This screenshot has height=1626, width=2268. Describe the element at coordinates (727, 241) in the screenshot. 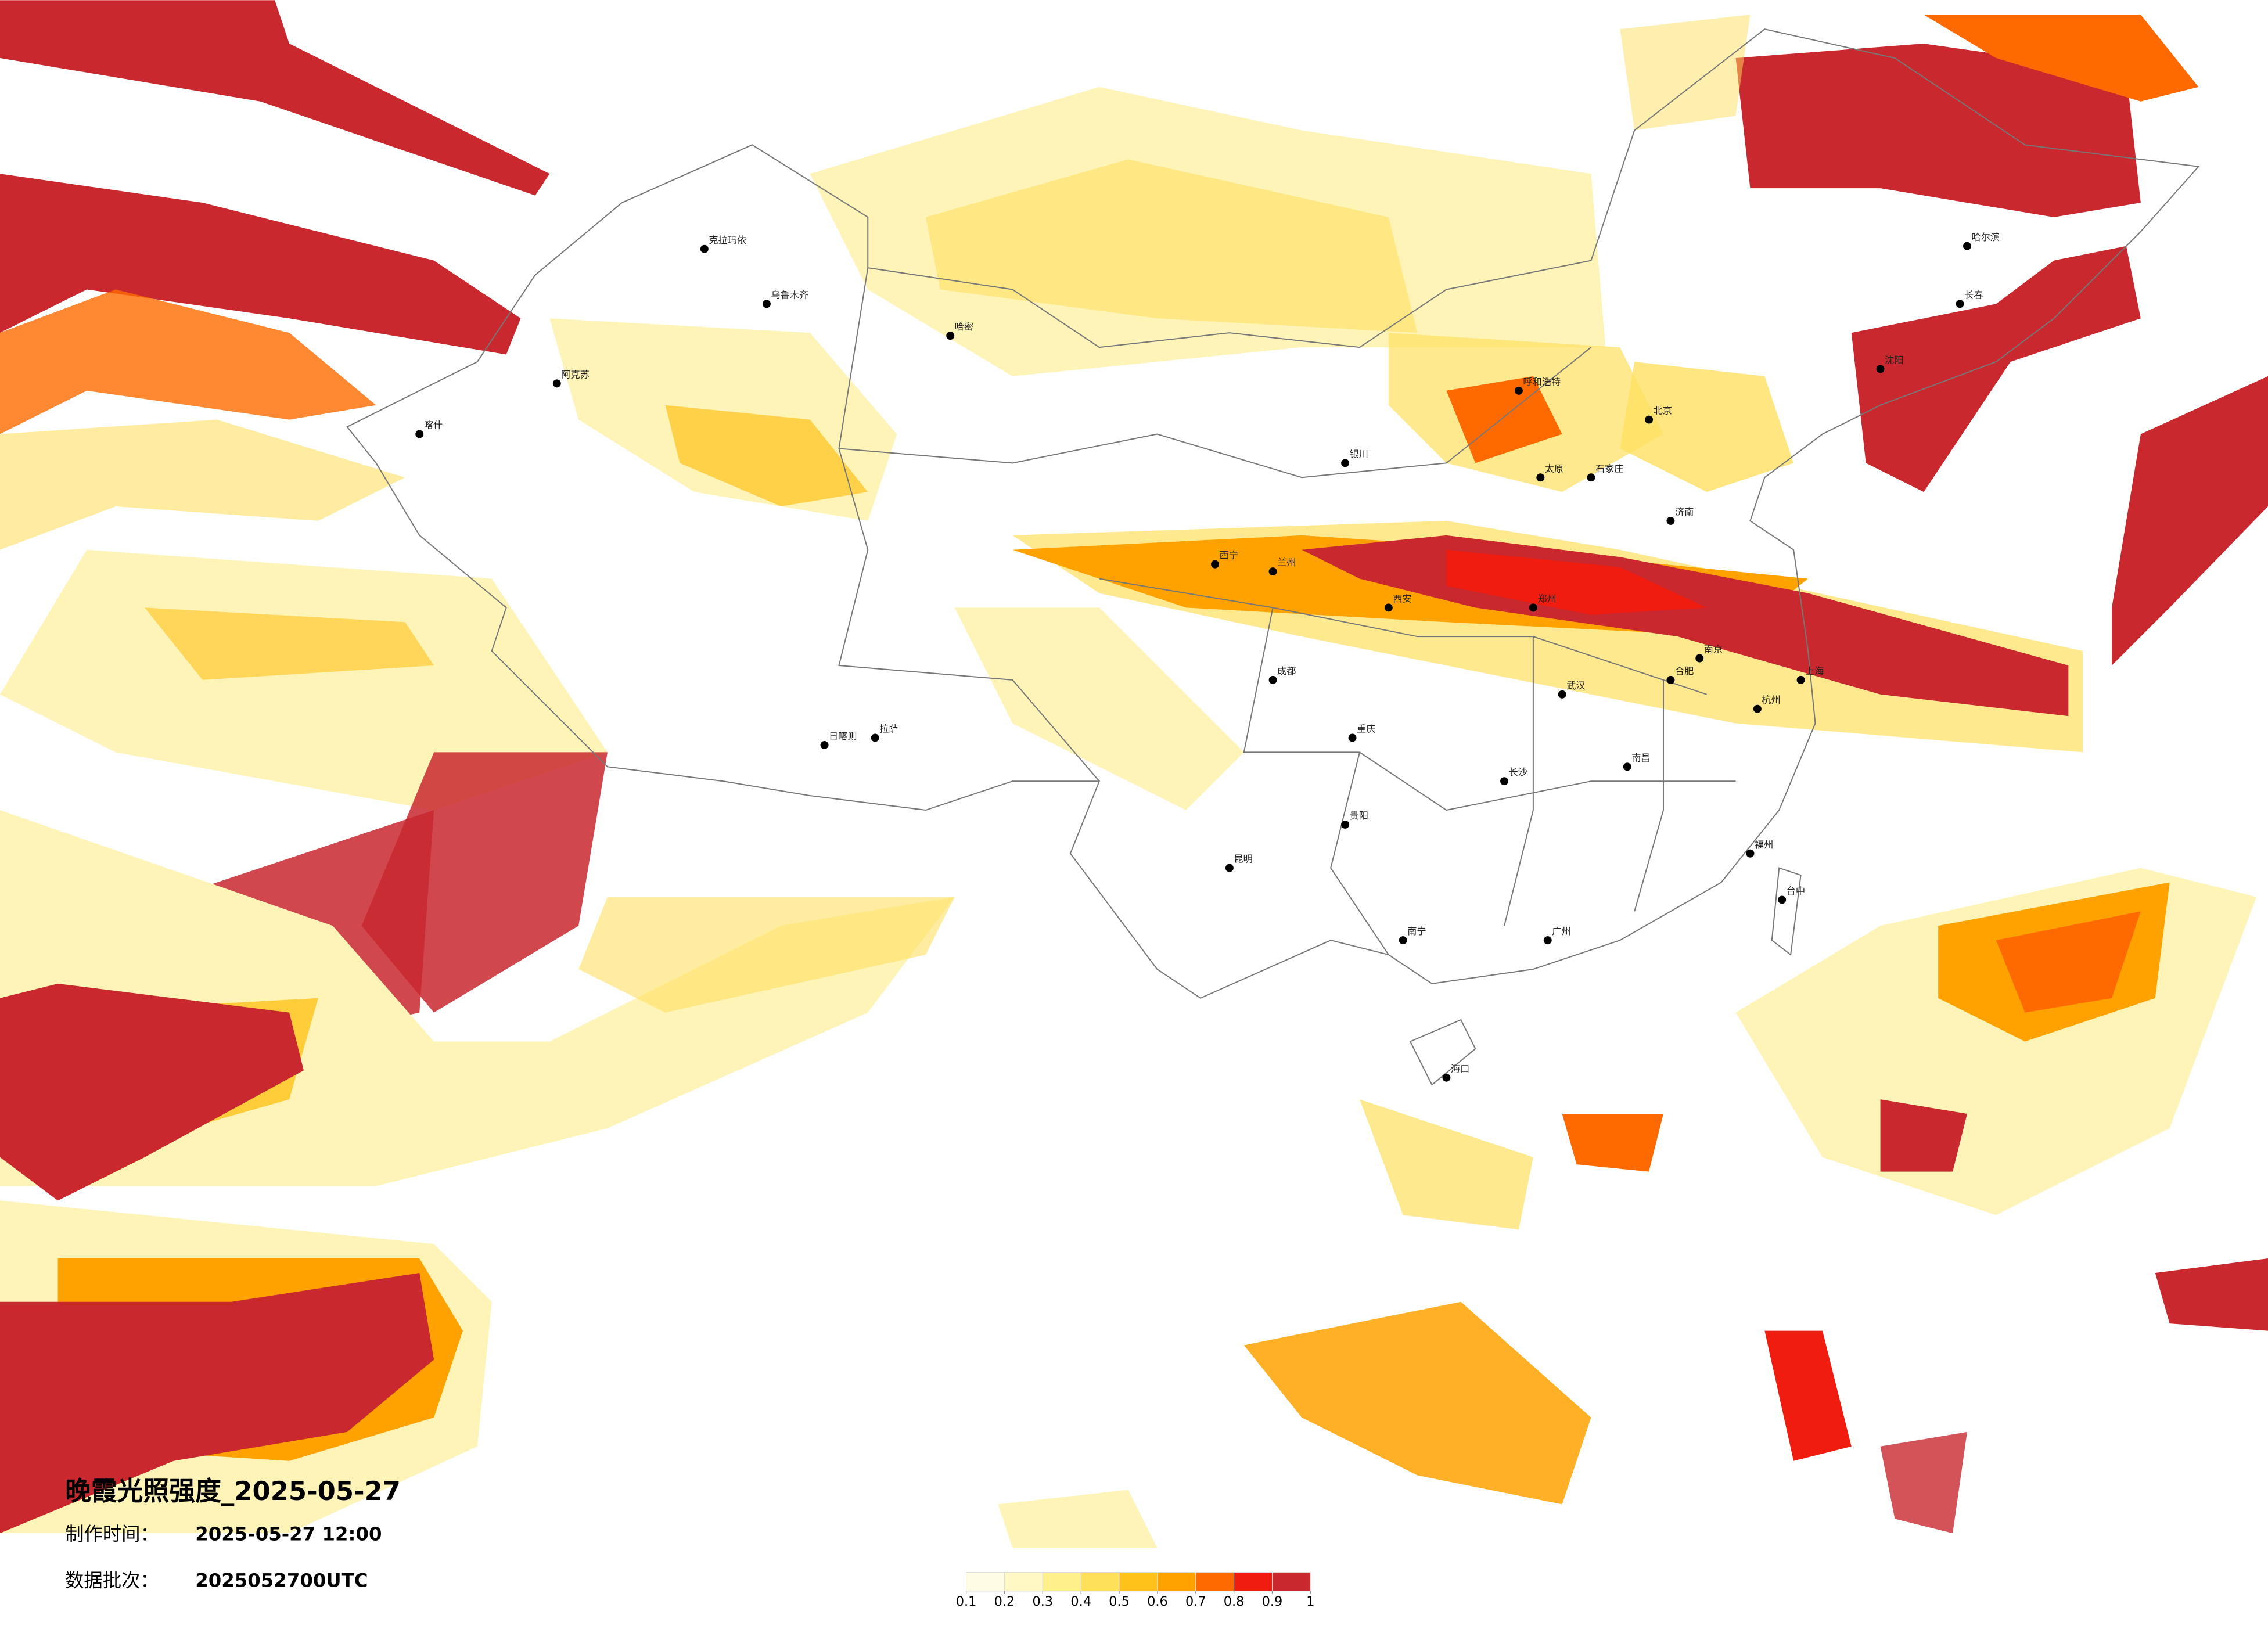

I see `city-label: 克拉玛依` at that location.